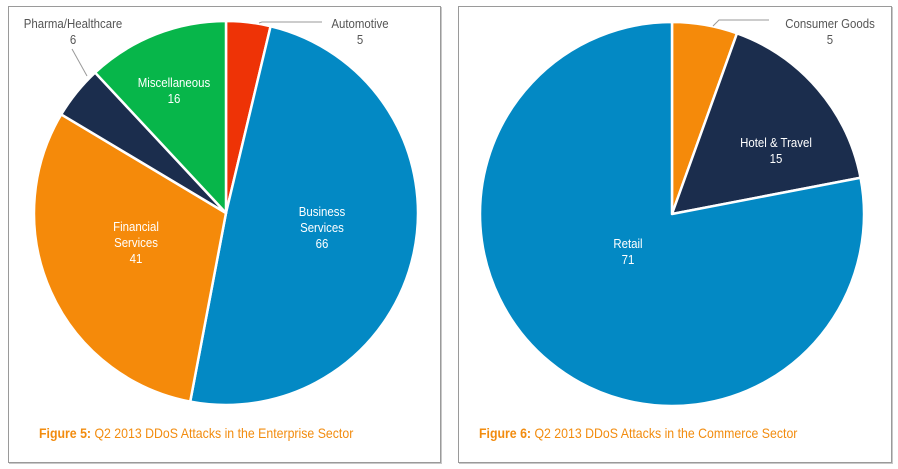  What do you see at coordinates (136, 226) in the screenshot?
I see `slice-label: Financial` at bounding box center [136, 226].